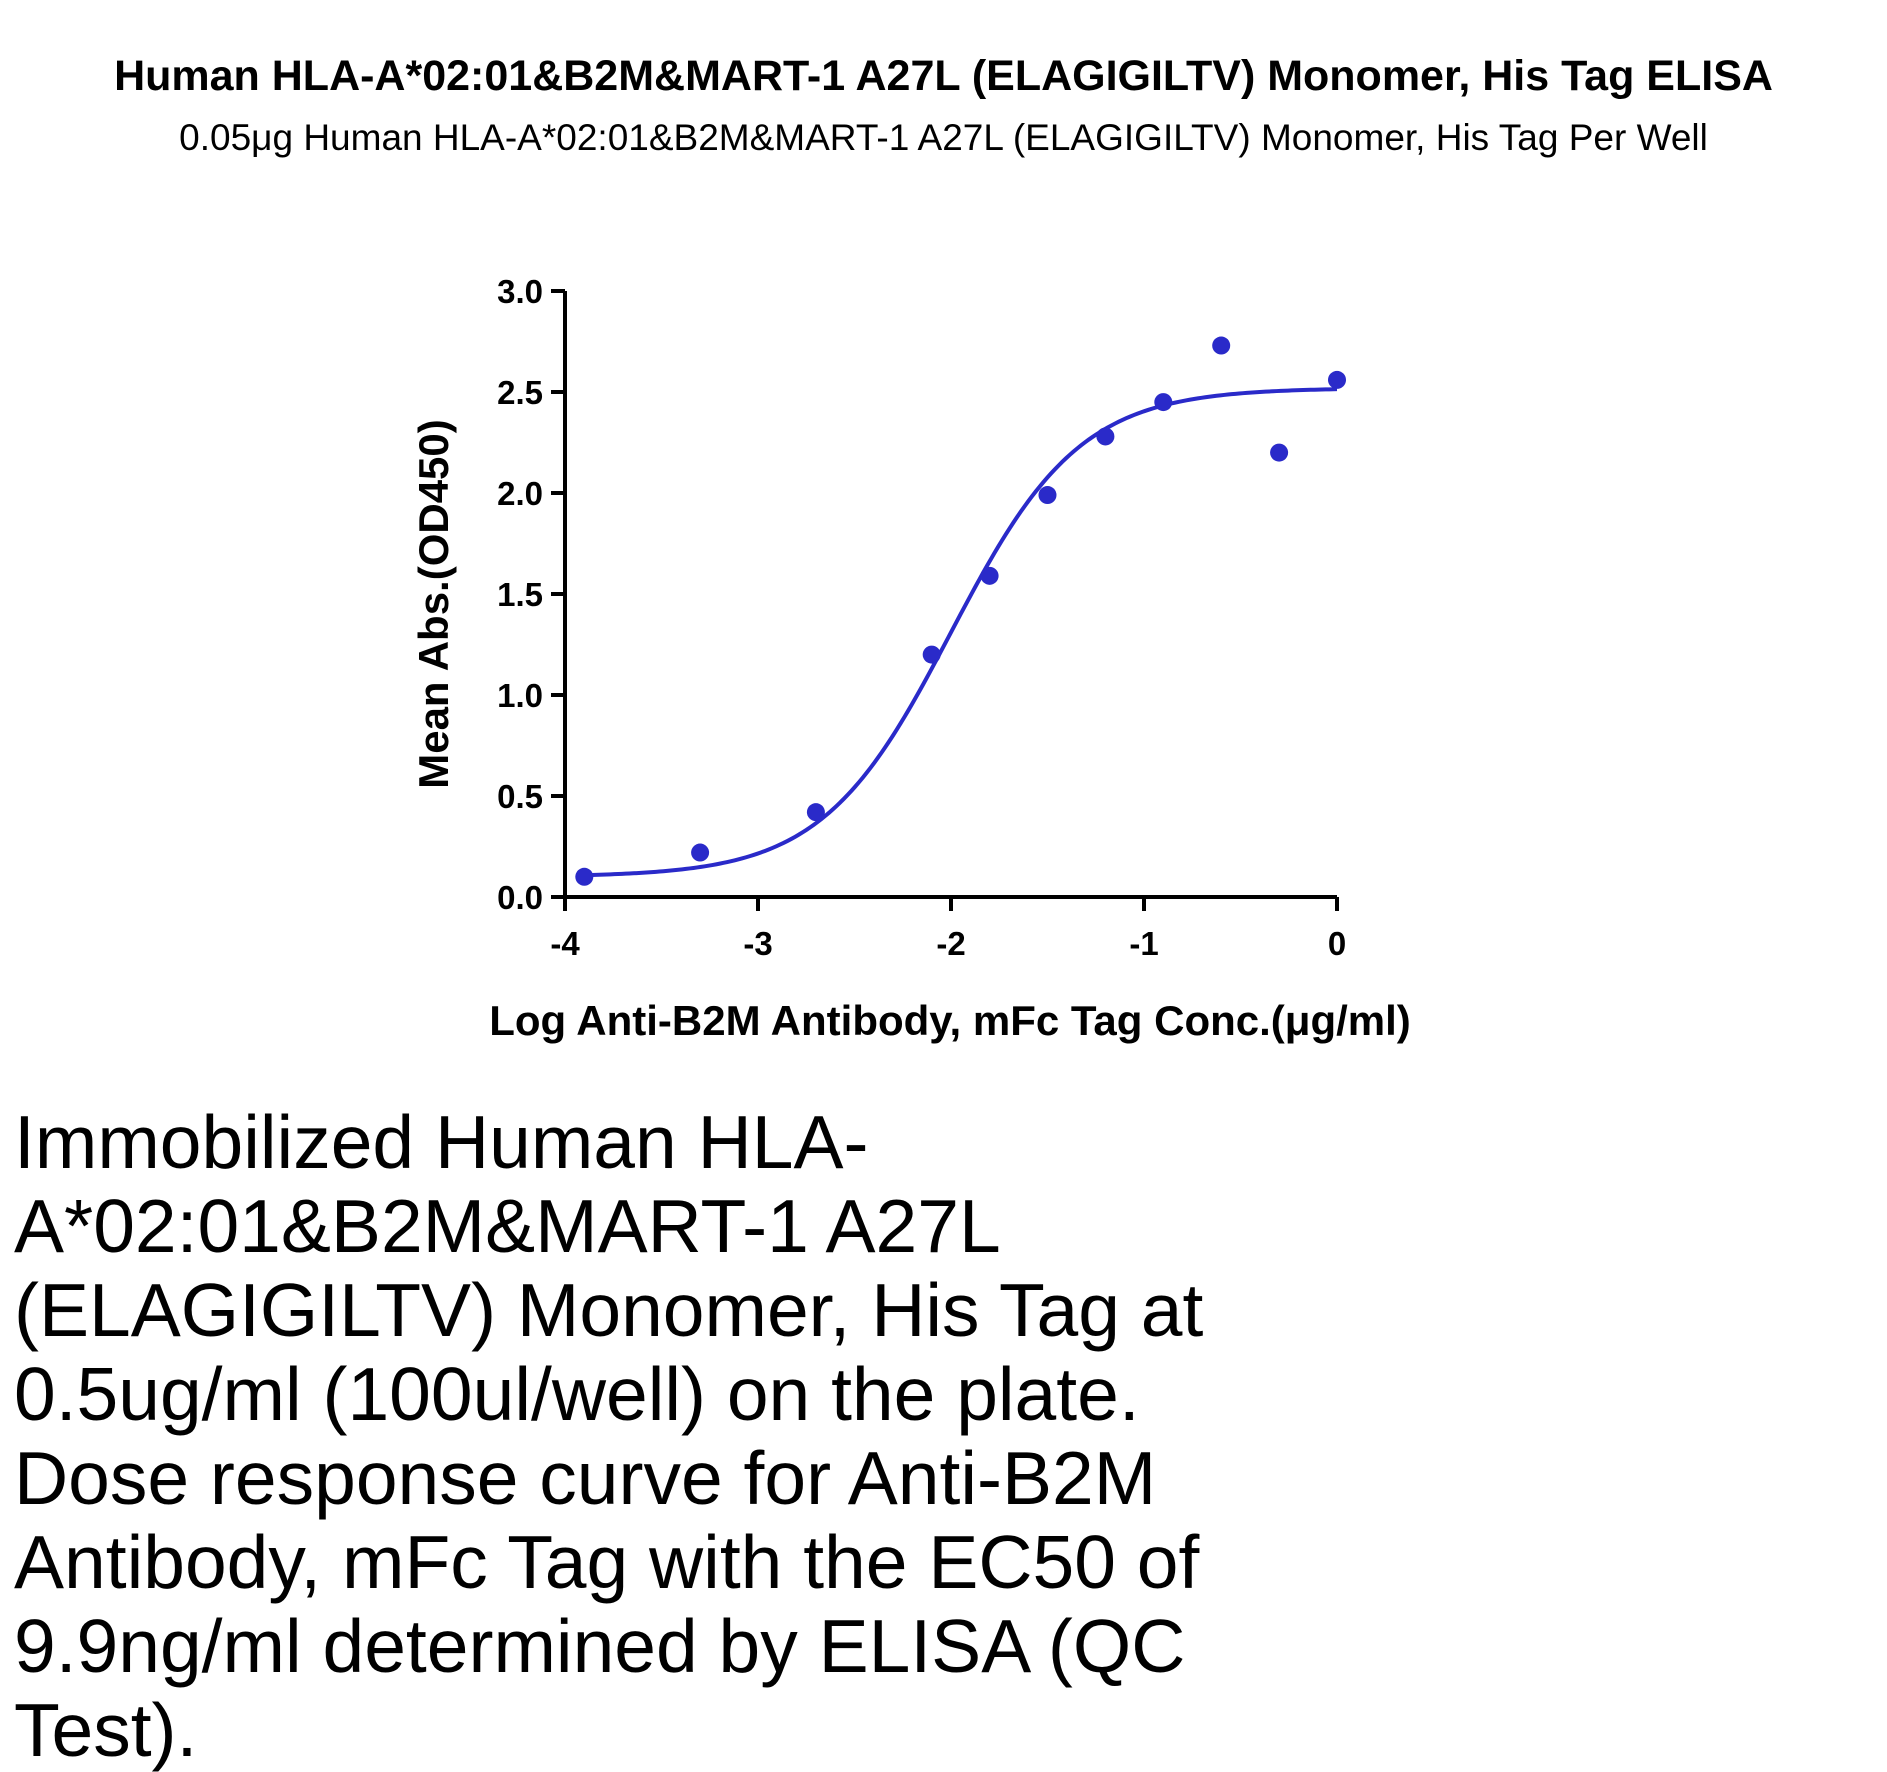 The height and width of the screenshot is (1772, 1887). I want to click on fit-curve-group, so click(961, 632).